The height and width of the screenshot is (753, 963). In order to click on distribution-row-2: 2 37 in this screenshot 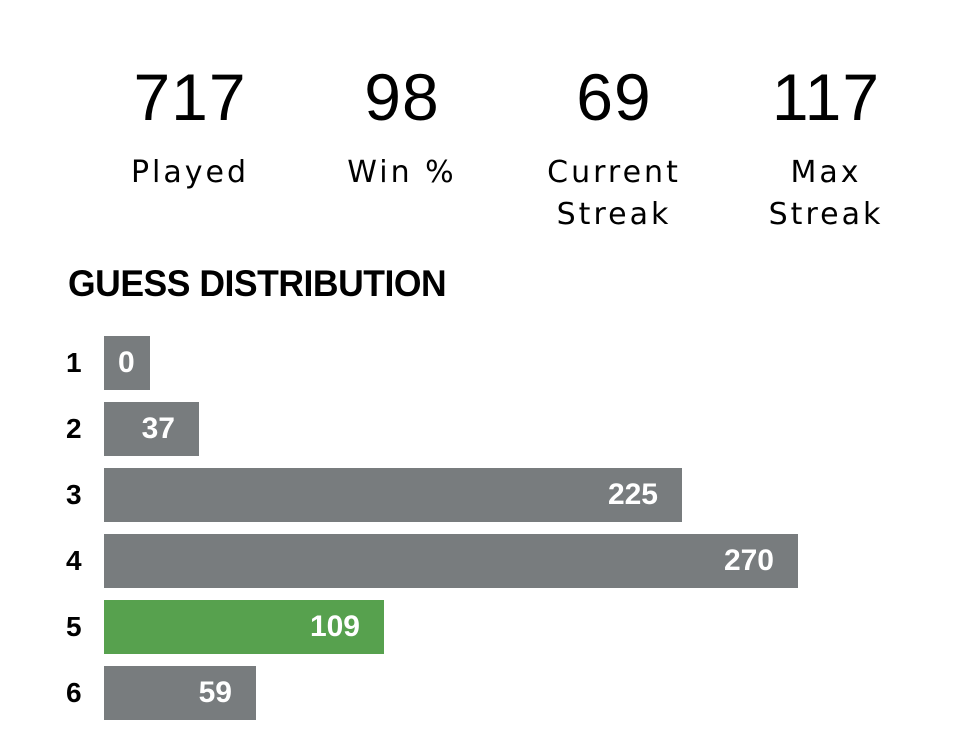, I will do `click(481, 429)`.